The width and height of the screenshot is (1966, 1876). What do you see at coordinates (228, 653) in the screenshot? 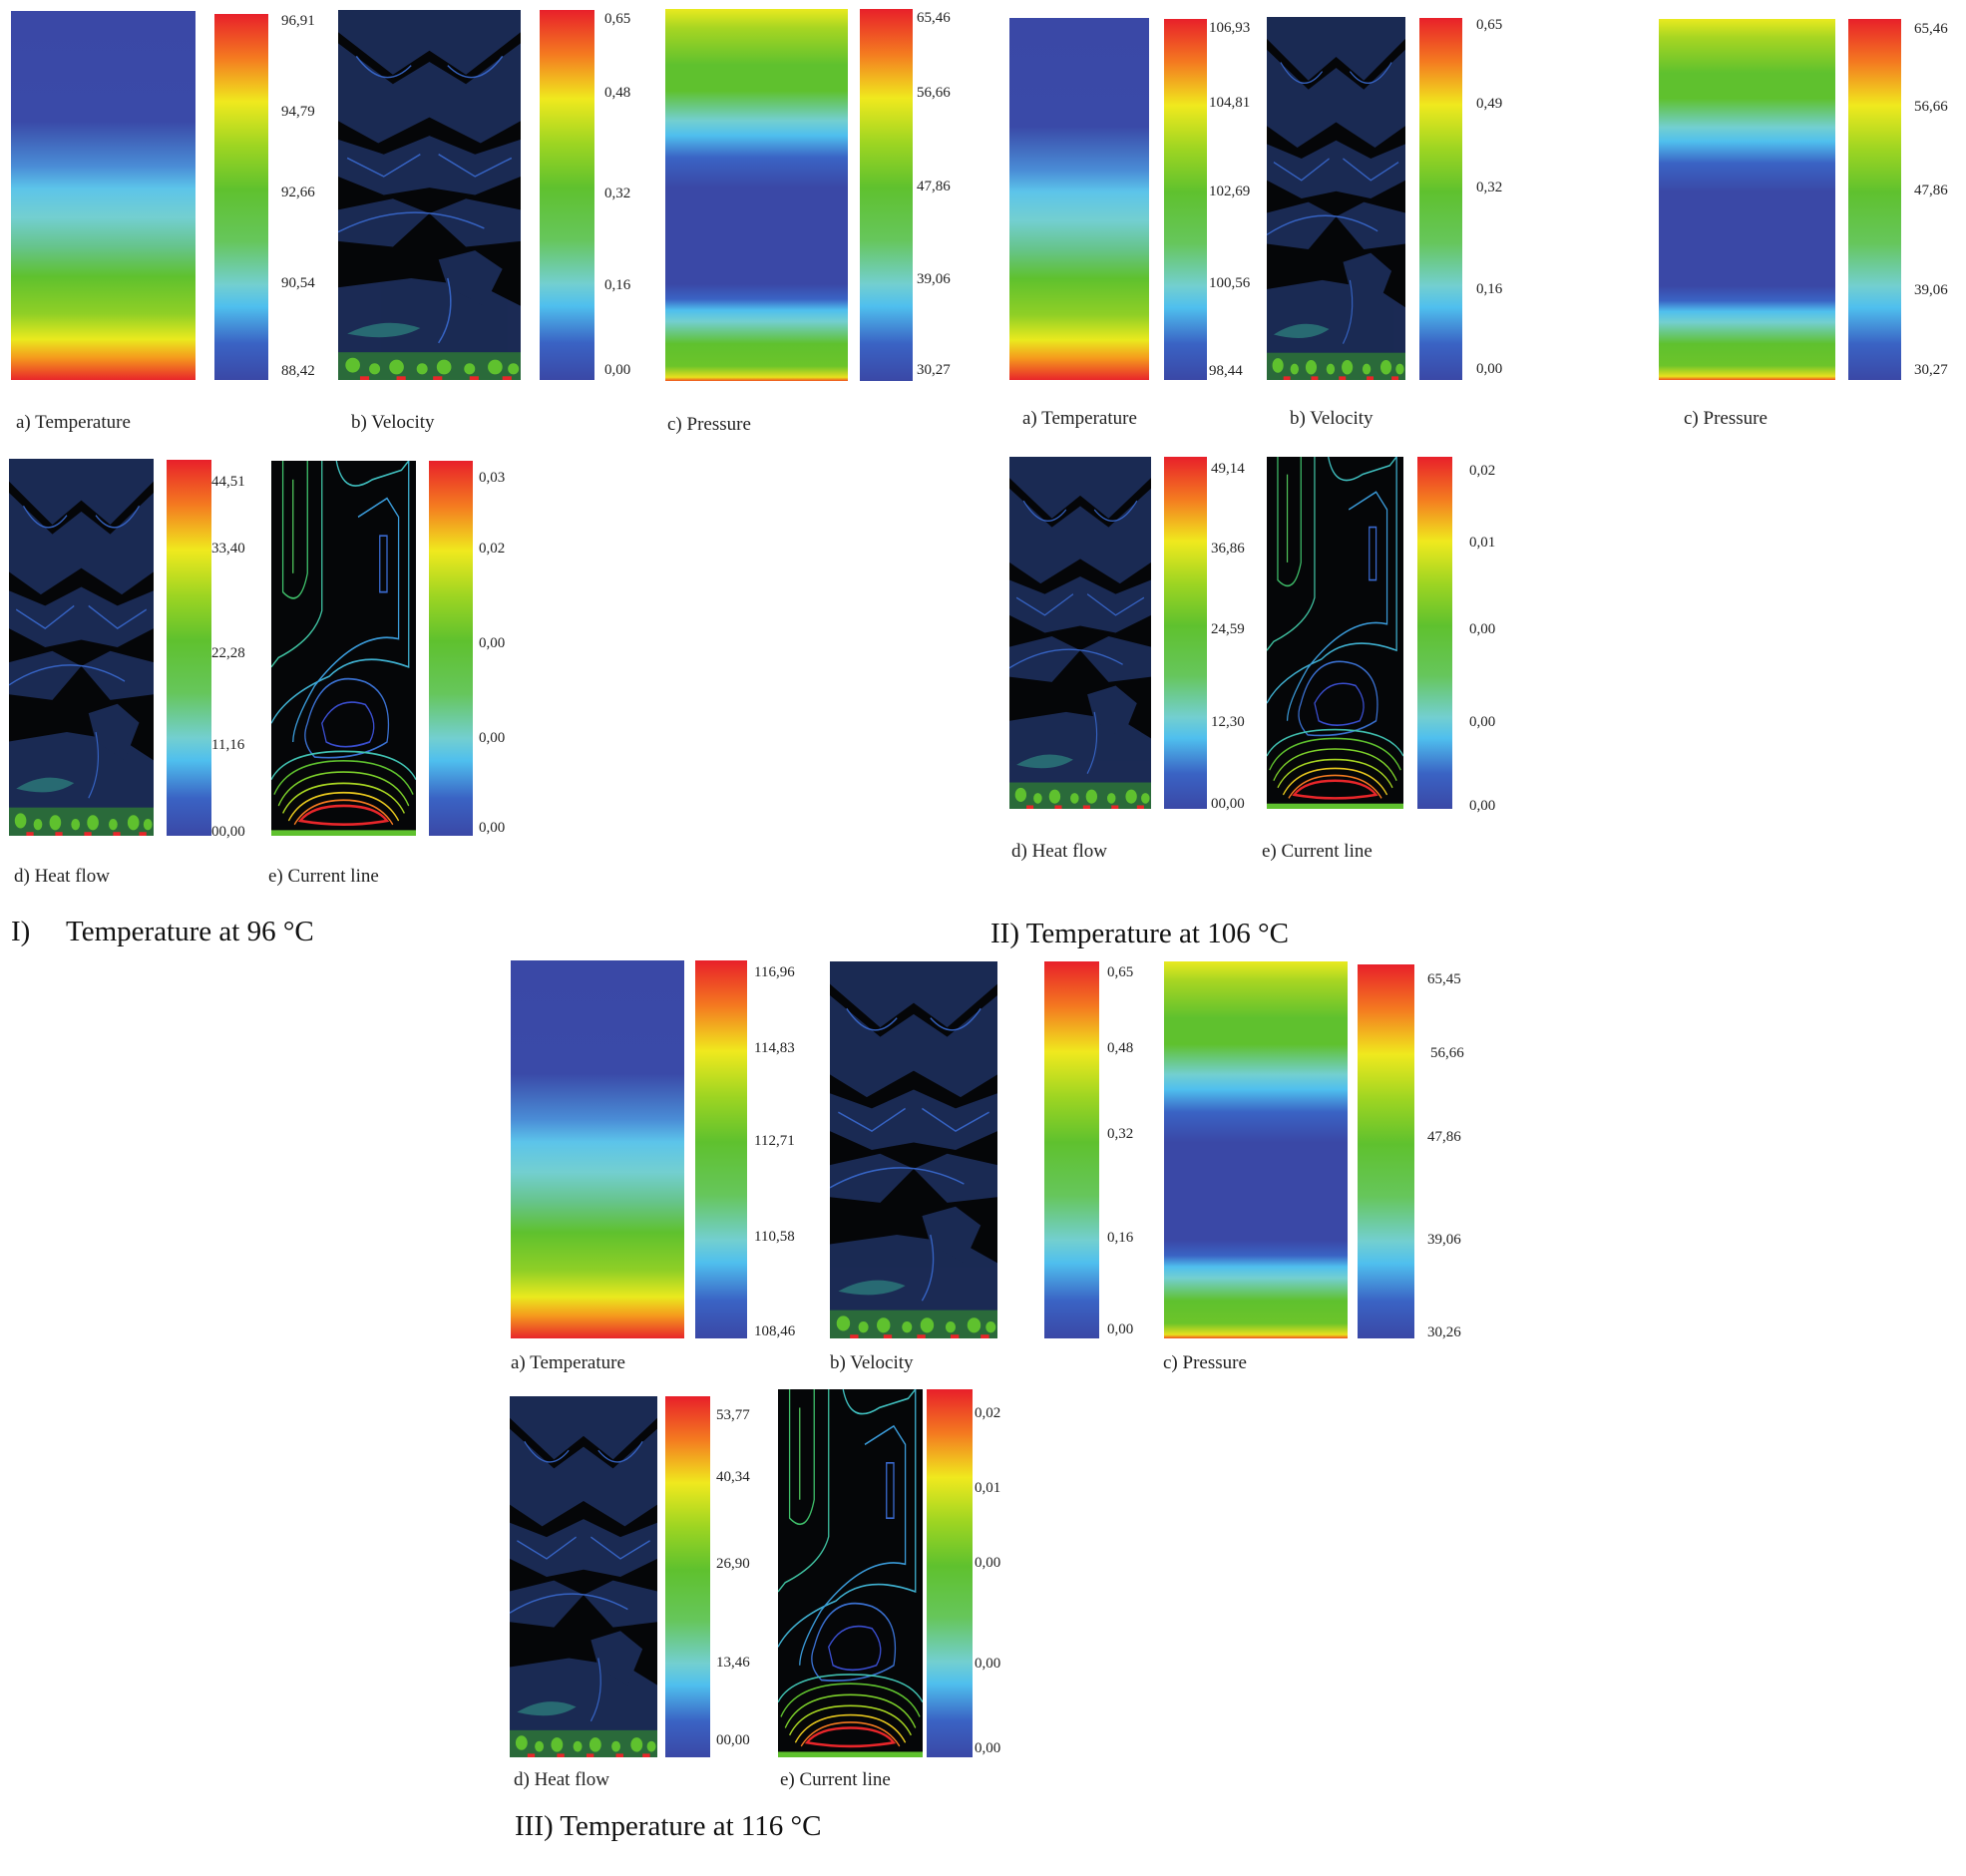
I see `colorbar-tick: 22,28` at bounding box center [228, 653].